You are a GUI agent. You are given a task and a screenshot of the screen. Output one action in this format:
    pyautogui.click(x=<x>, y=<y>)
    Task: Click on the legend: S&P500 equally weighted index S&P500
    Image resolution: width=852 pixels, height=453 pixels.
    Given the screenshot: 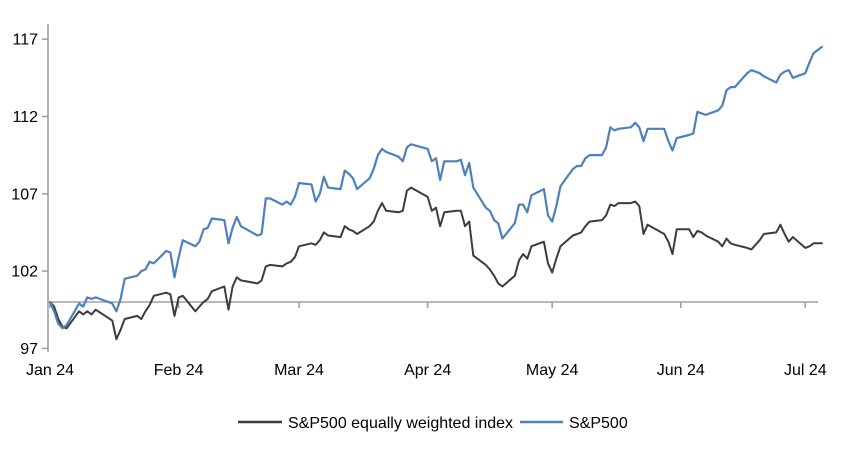 What is the action you would take?
    pyautogui.click(x=433, y=423)
    